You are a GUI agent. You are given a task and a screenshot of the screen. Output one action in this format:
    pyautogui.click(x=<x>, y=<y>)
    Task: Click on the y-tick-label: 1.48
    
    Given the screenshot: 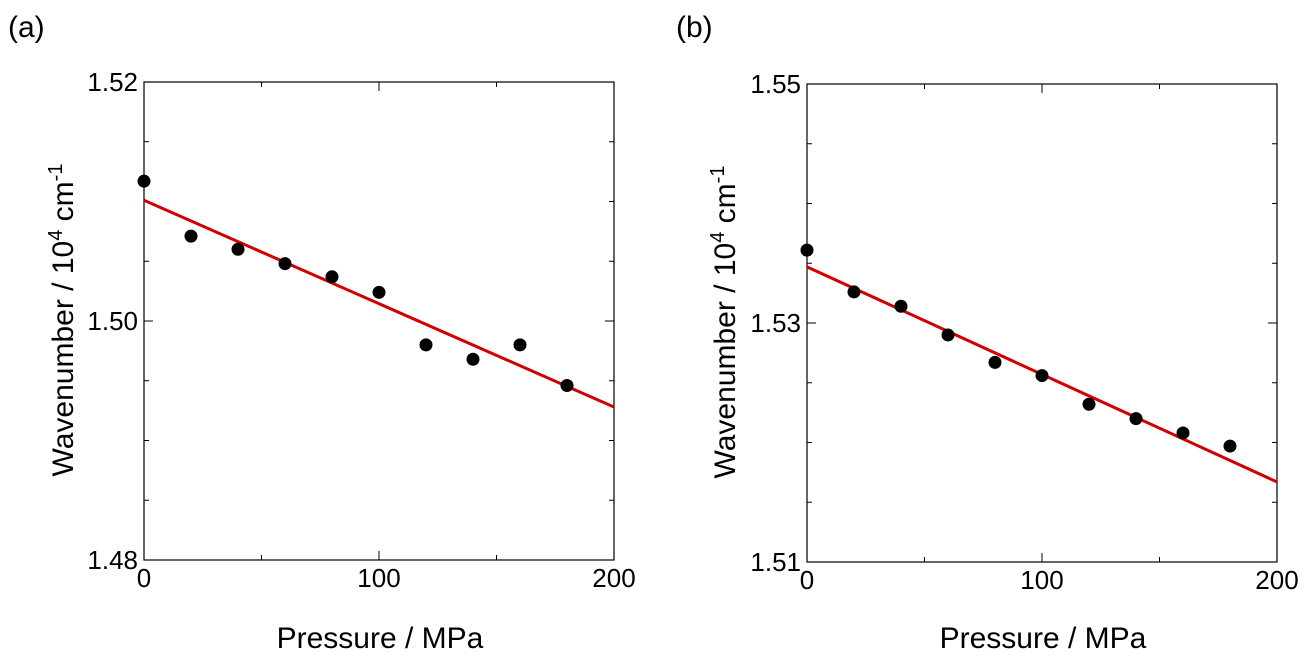 What is the action you would take?
    pyautogui.click(x=112, y=560)
    